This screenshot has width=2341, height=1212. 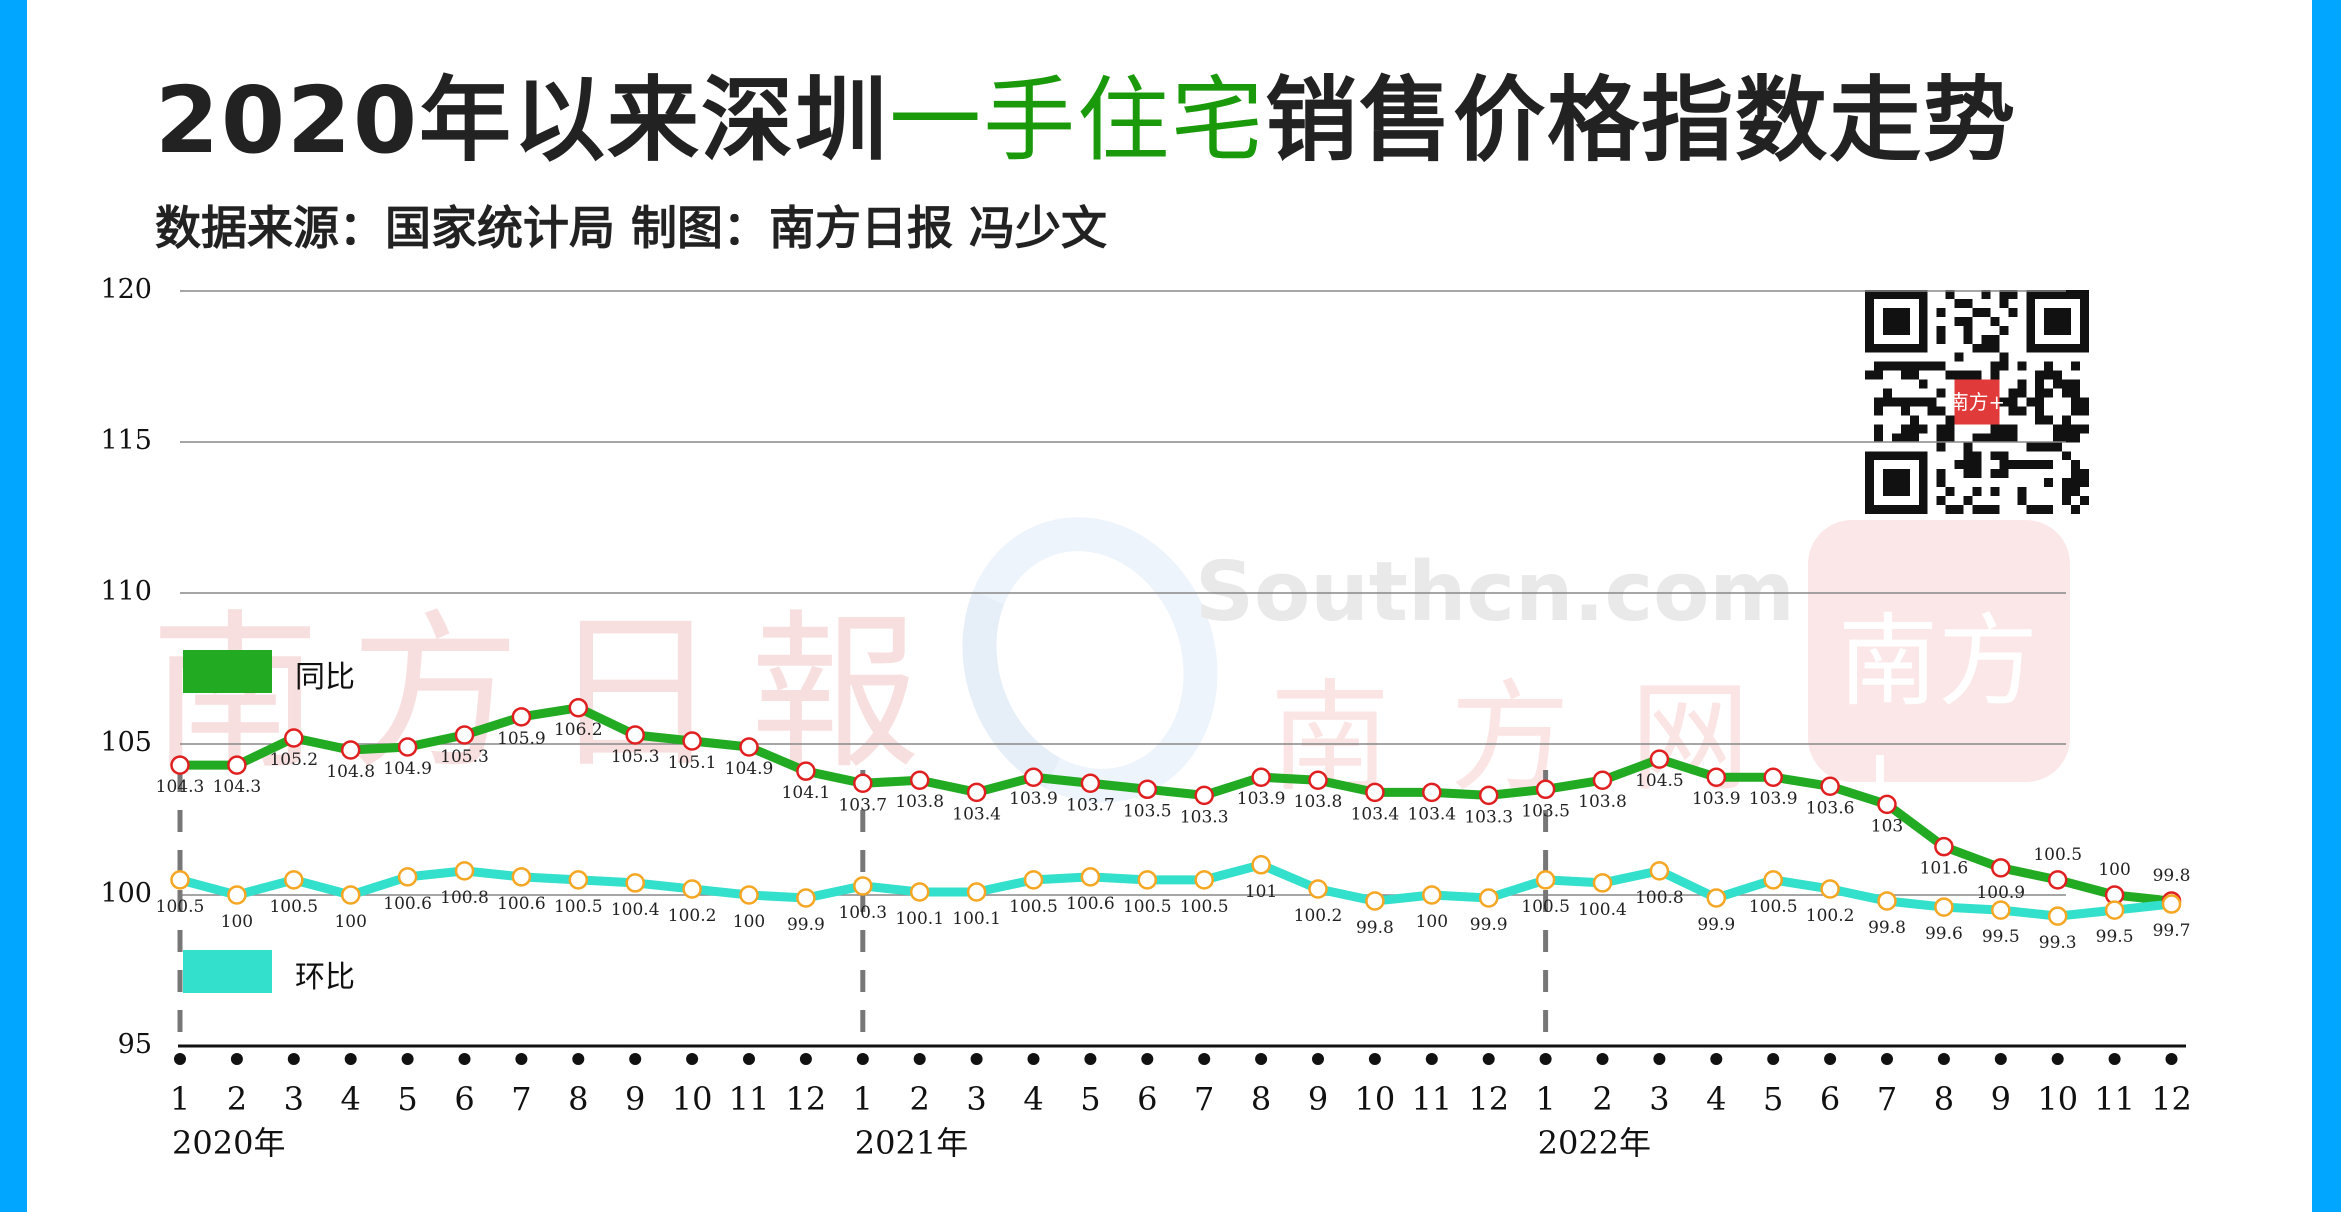 What do you see at coordinates (1090, 805) in the screenshot?
I see `yoy-value-label: 103.7` at bounding box center [1090, 805].